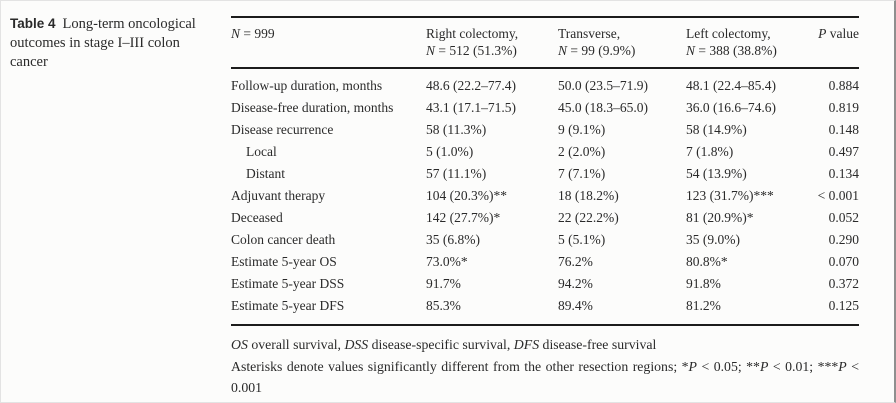 The image size is (896, 403). What do you see at coordinates (257, 217) in the screenshot?
I see `row-label: Deceased` at bounding box center [257, 217].